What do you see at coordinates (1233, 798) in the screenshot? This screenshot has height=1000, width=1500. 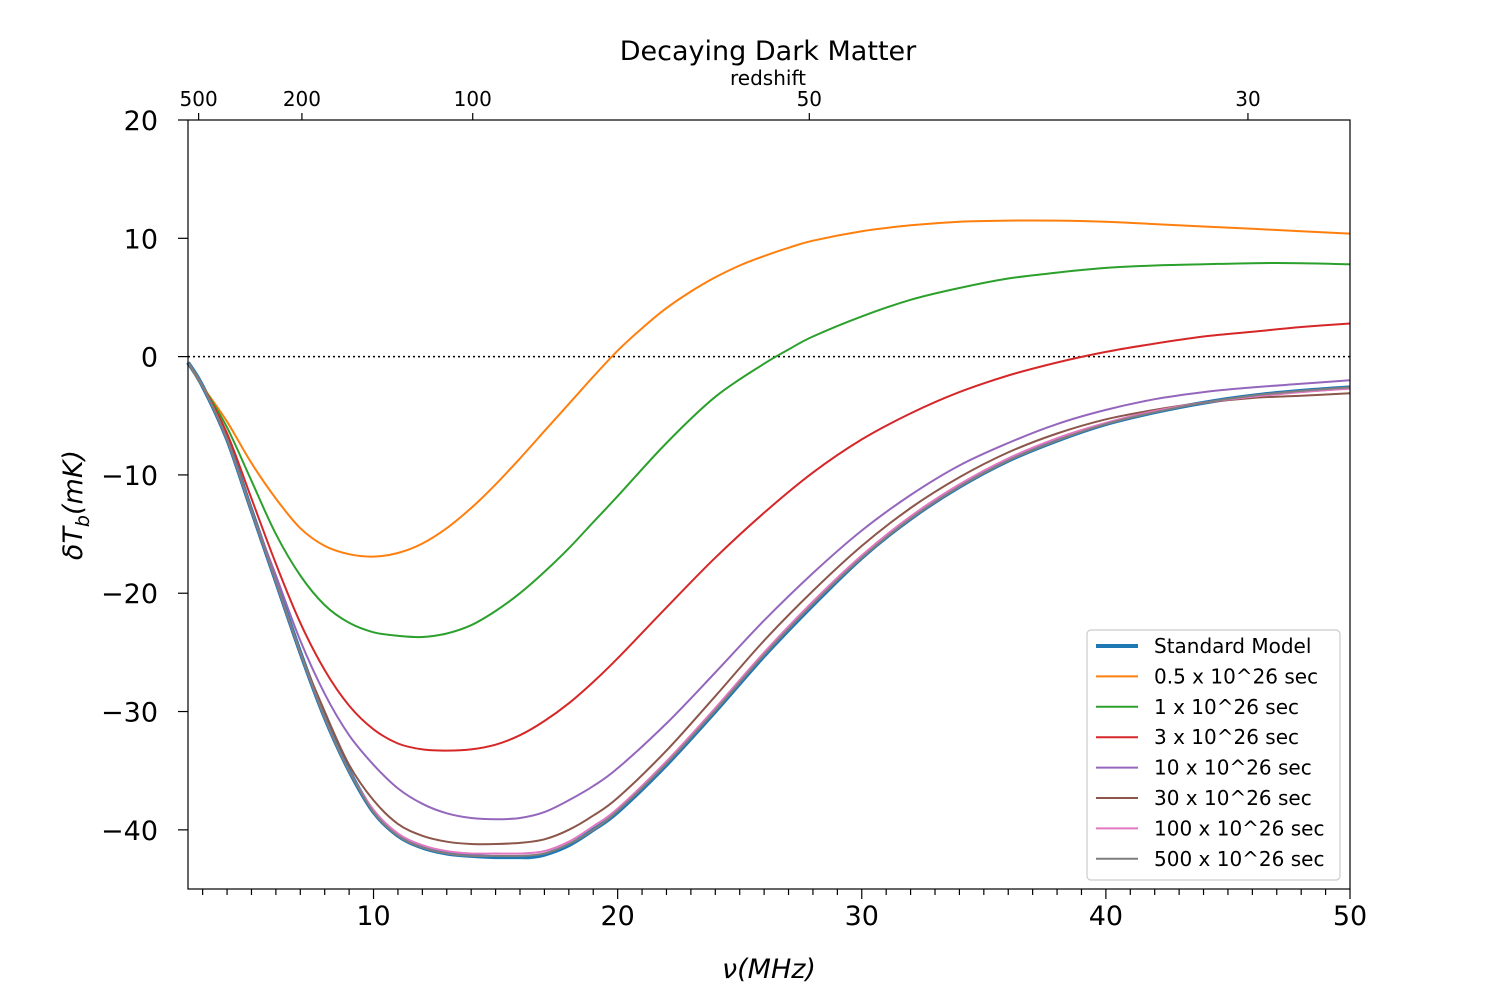 I see `legend-entry: 30 x 10^26 sec` at bounding box center [1233, 798].